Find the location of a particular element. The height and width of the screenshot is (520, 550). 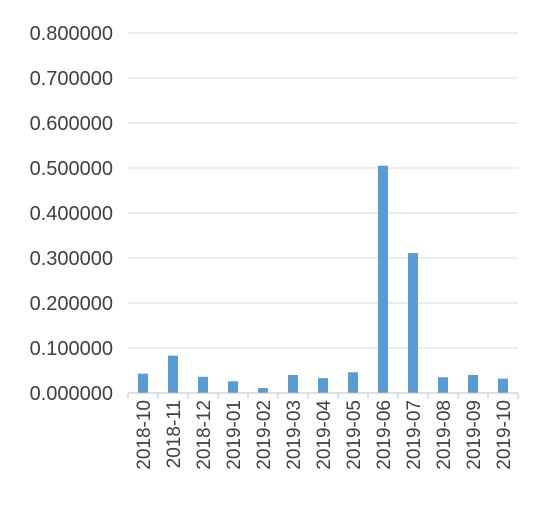

x-tick-label: 2018-11 is located at coordinates (174, 434).